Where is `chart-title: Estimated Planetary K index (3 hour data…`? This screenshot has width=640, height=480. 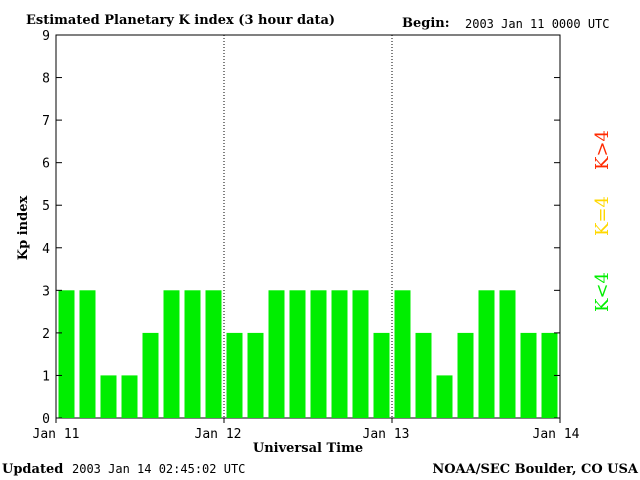
chart-title: Estimated Planetary K index (3 hour data… is located at coordinates (180, 20).